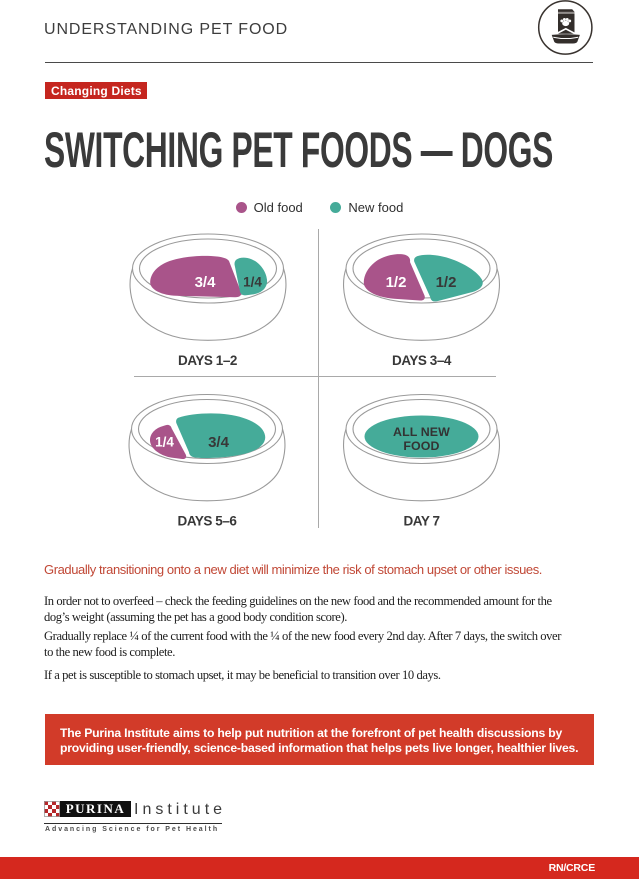  I want to click on svg-text: DAYS 5–6, so click(208, 521).